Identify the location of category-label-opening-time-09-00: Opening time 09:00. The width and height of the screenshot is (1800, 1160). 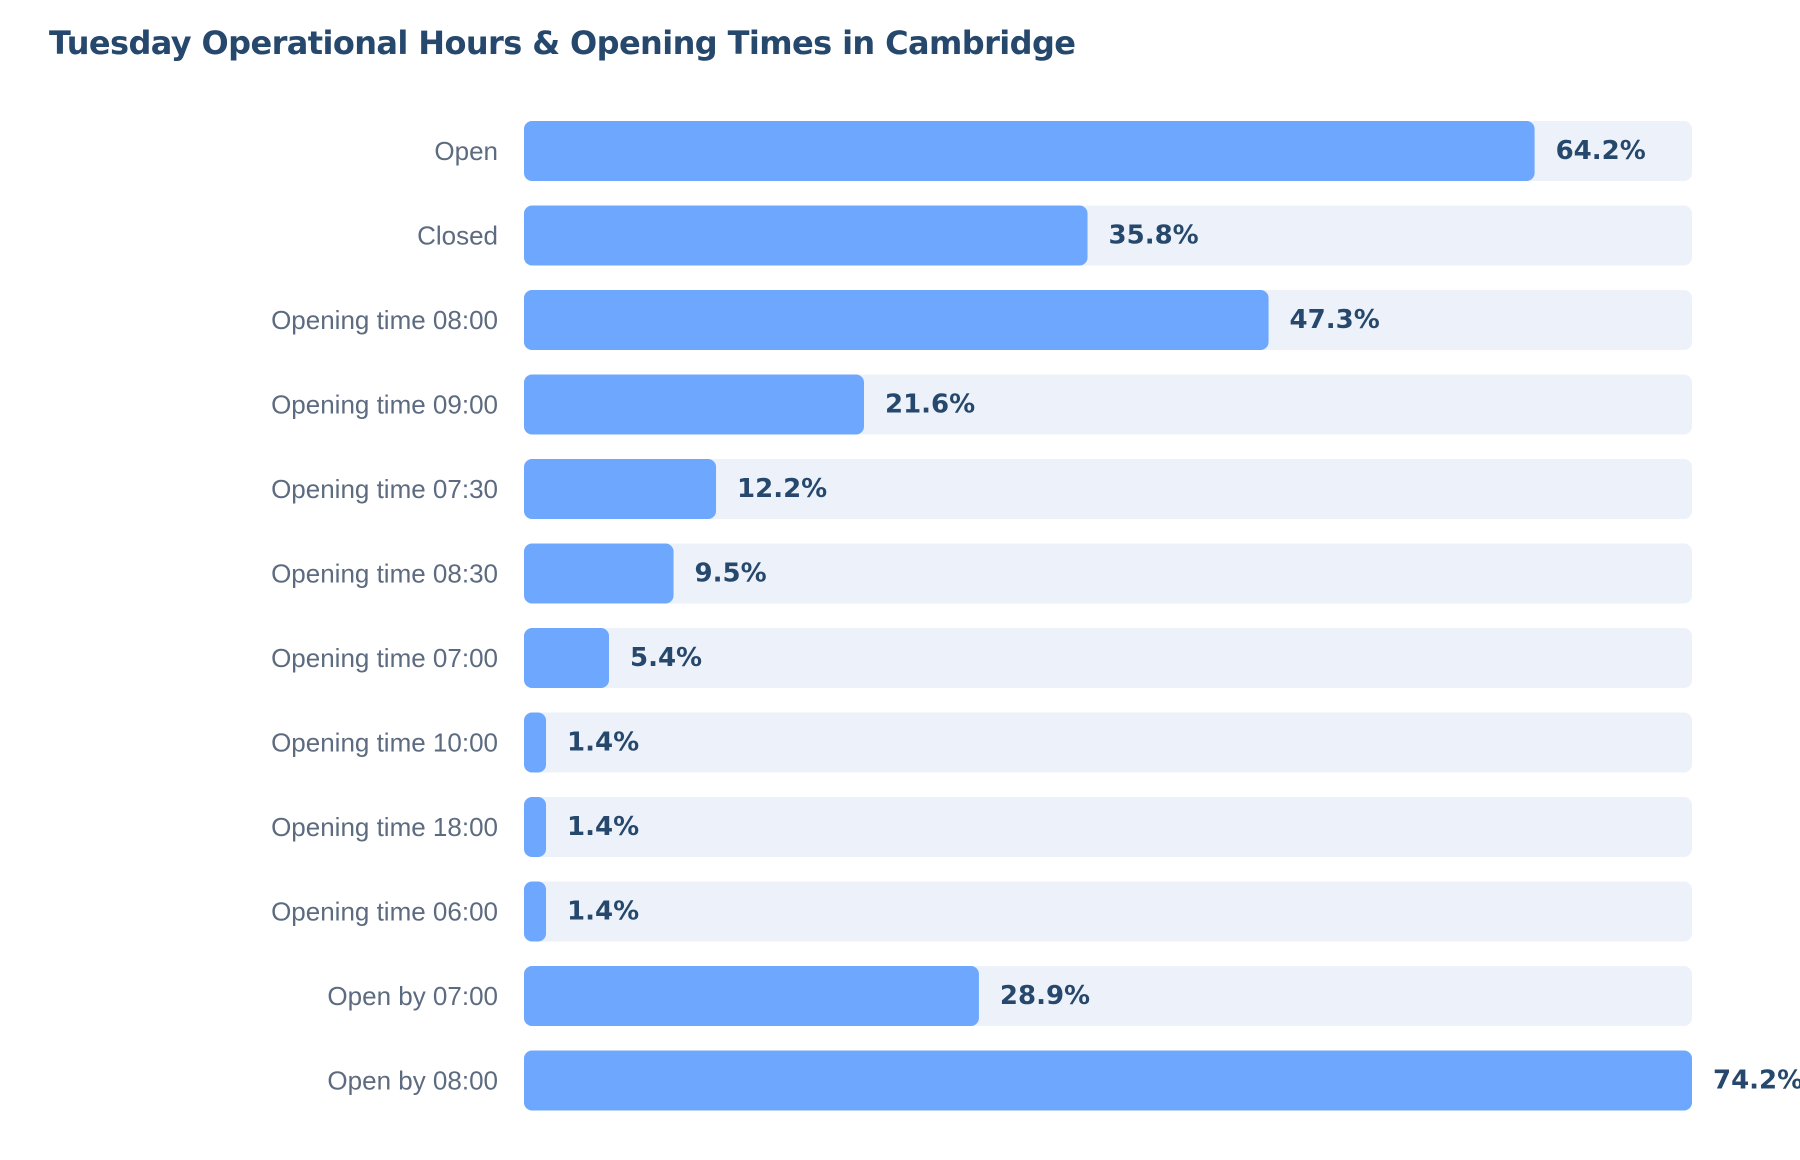
(384, 405).